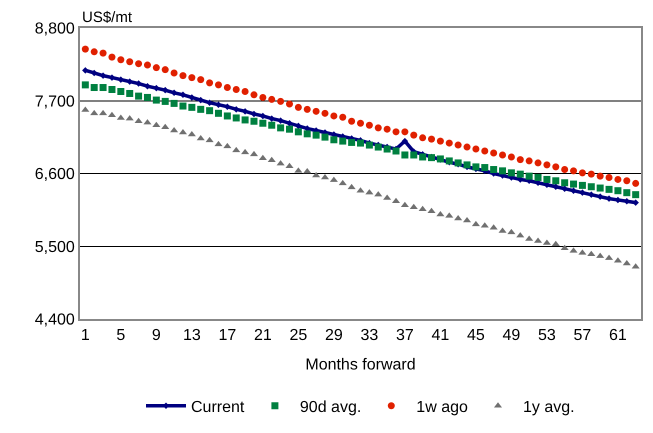 The height and width of the screenshot is (433, 653). What do you see at coordinates (440, 335) in the screenshot?
I see `x-tick-label: 41` at bounding box center [440, 335].